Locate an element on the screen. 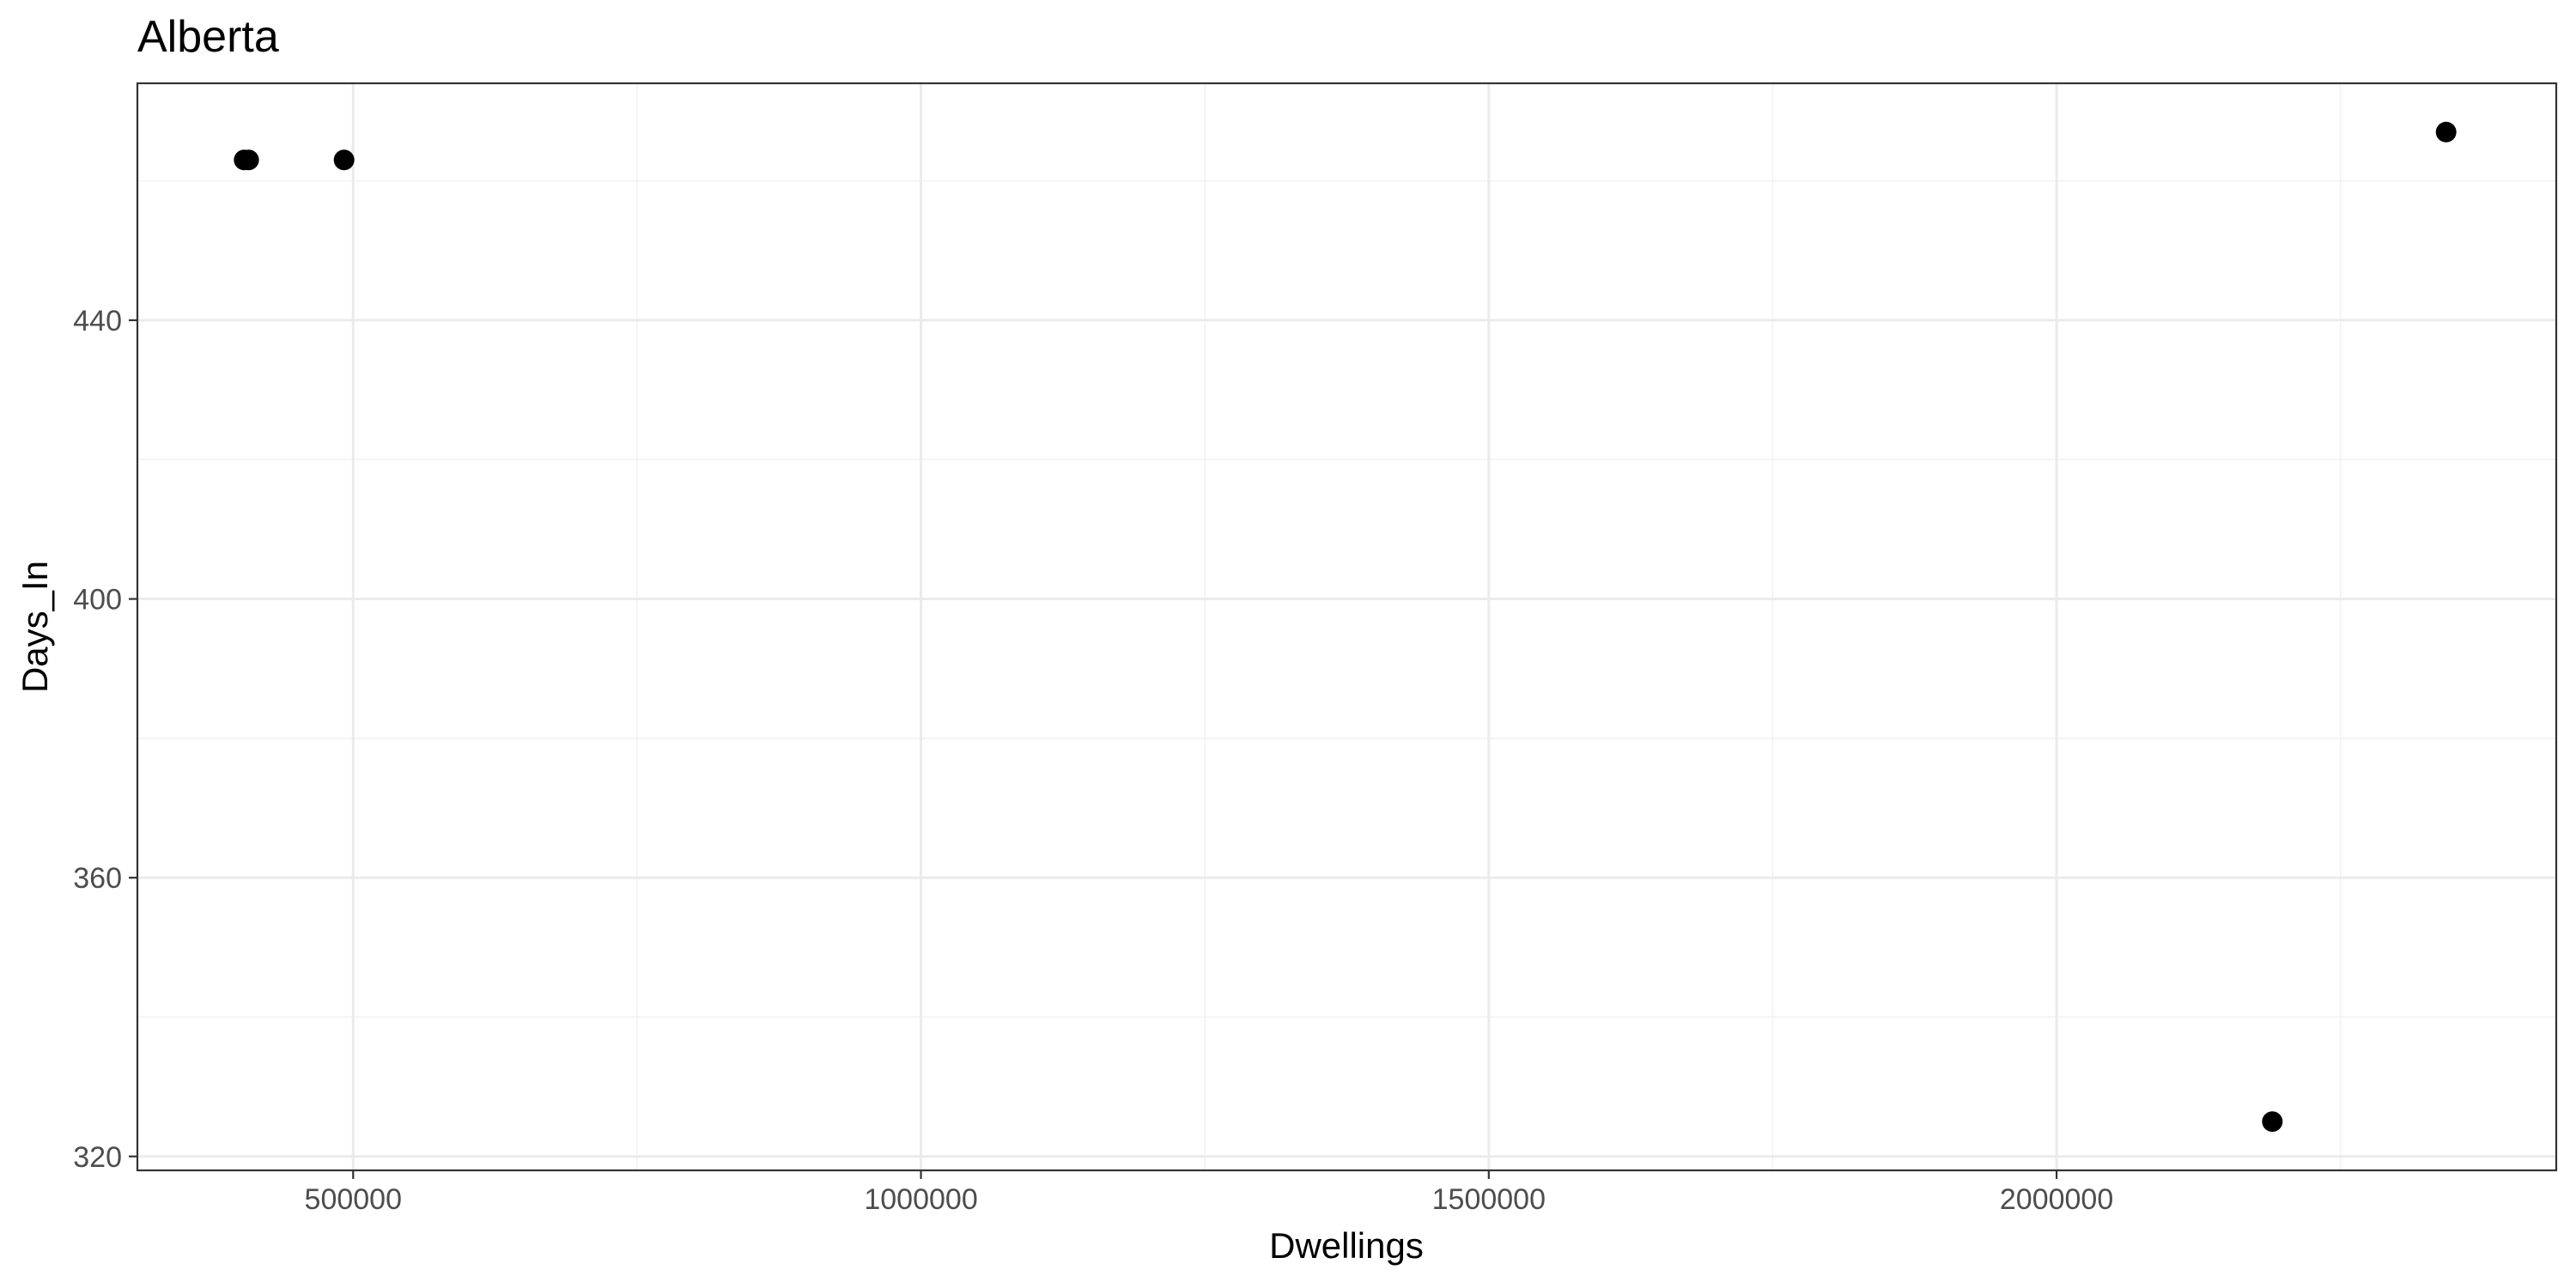 This screenshot has width=2576, height=1288. y-tick-label: 440 is located at coordinates (98, 321).